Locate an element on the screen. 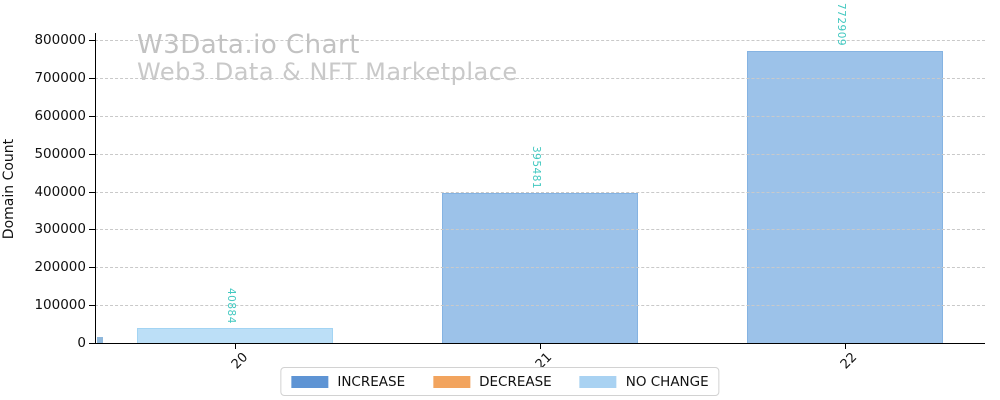 The image size is (1000, 400). y-tick-label: 800000 is located at coordinates (60, 40).